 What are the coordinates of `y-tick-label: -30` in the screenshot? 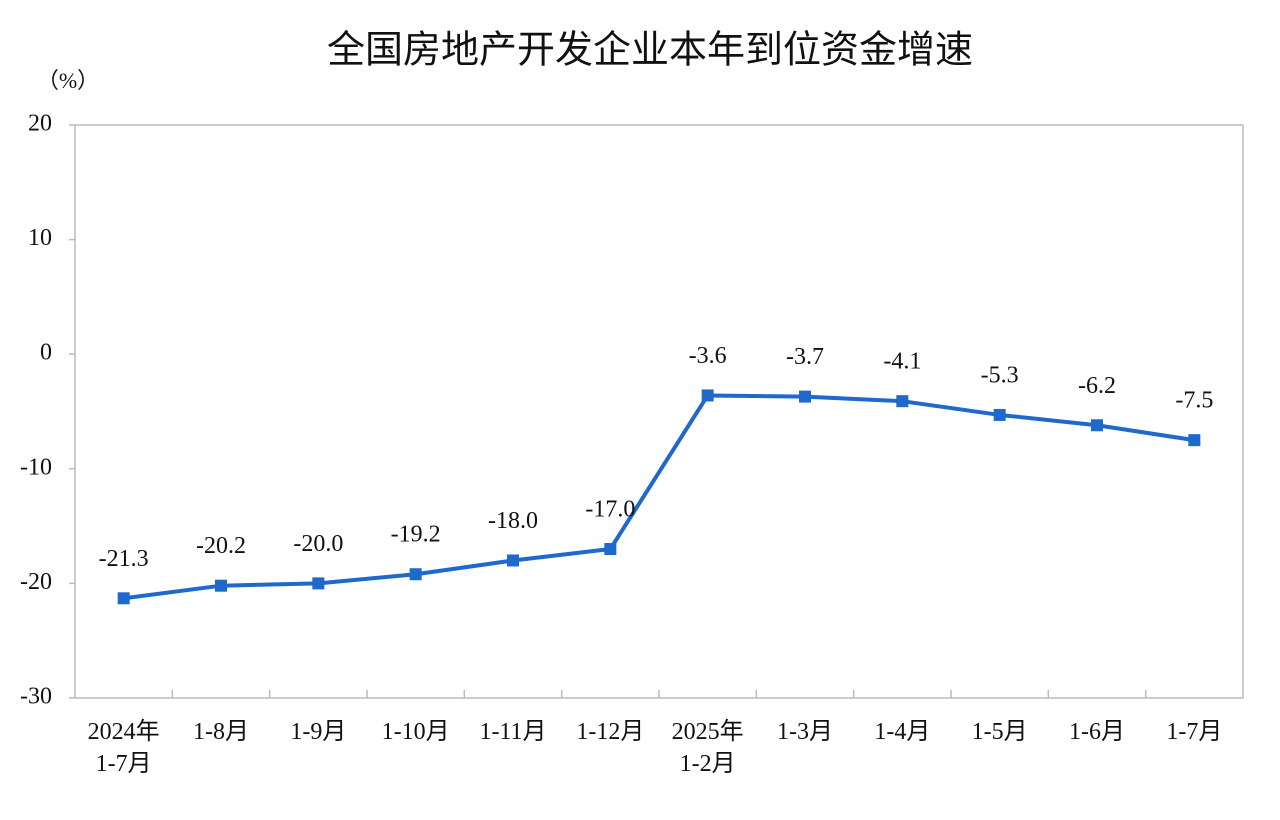 It's located at (36, 697).